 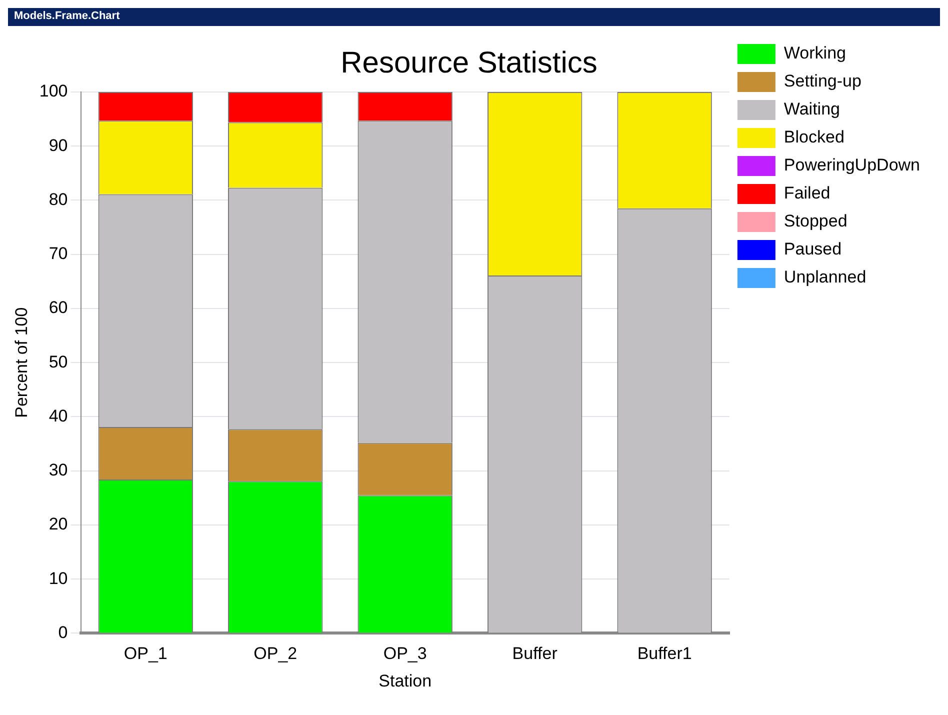 What do you see at coordinates (823, 81) in the screenshot?
I see `legend-label: Setting-up` at bounding box center [823, 81].